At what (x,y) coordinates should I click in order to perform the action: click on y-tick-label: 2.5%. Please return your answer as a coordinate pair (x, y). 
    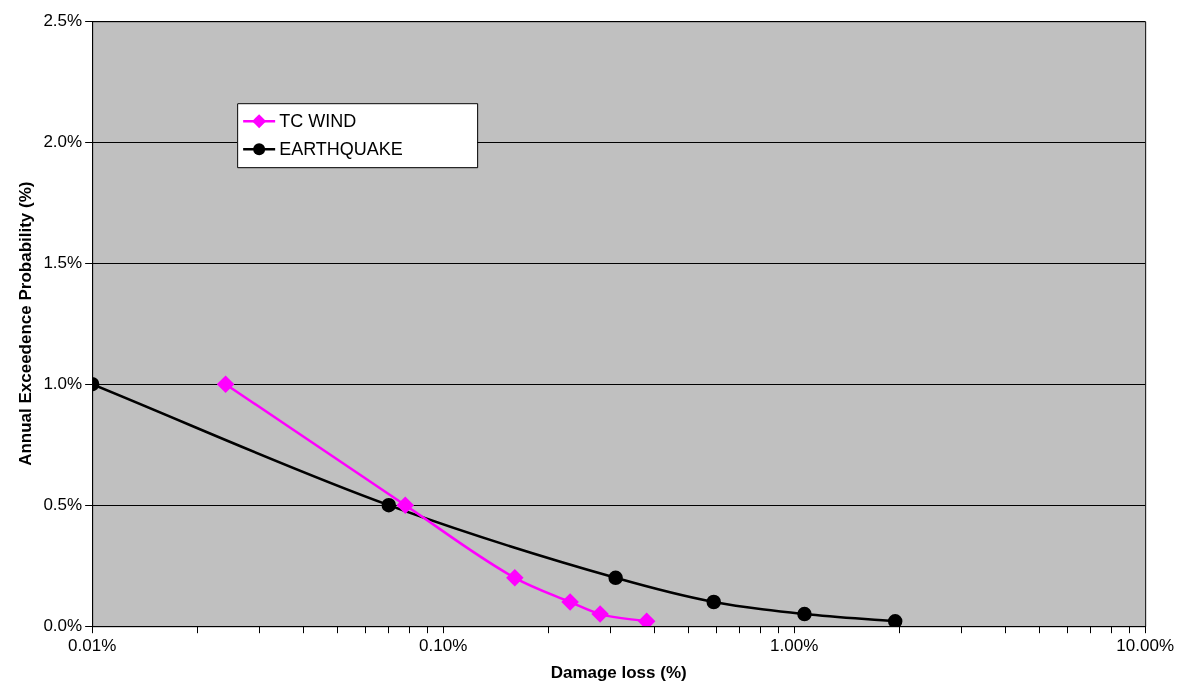
    Looking at the image, I should click on (63, 20).